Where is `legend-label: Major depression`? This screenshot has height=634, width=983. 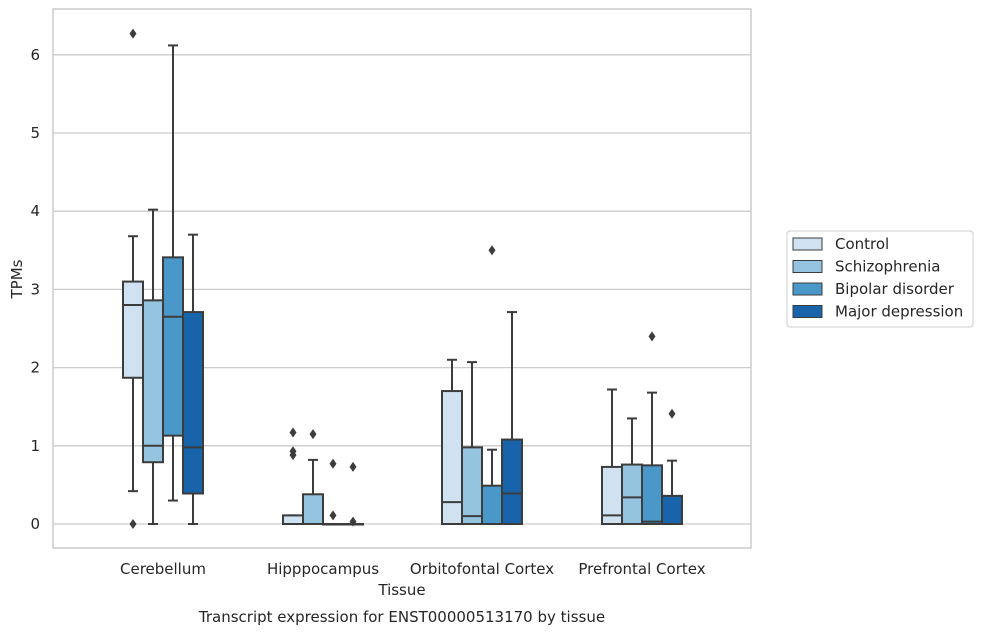 legend-label: Major depression is located at coordinates (899, 312).